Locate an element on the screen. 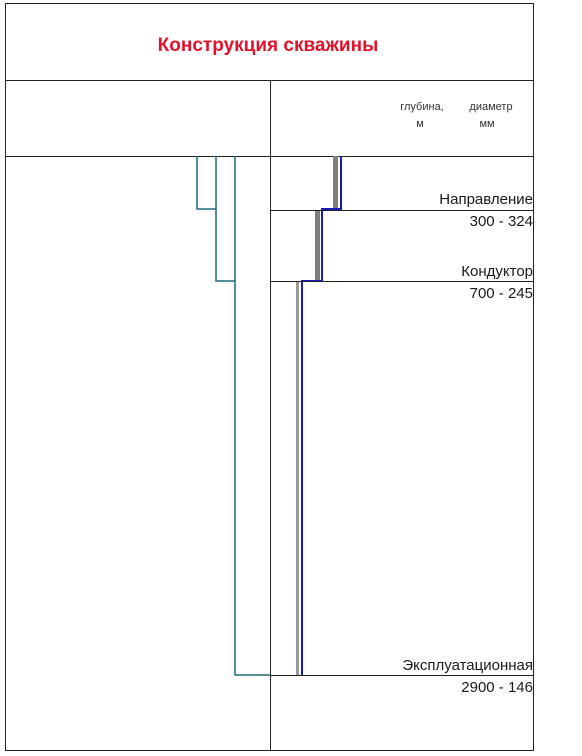 This screenshot has height=756, width=582. casing-scheme-left is located at coordinates (233, 416).